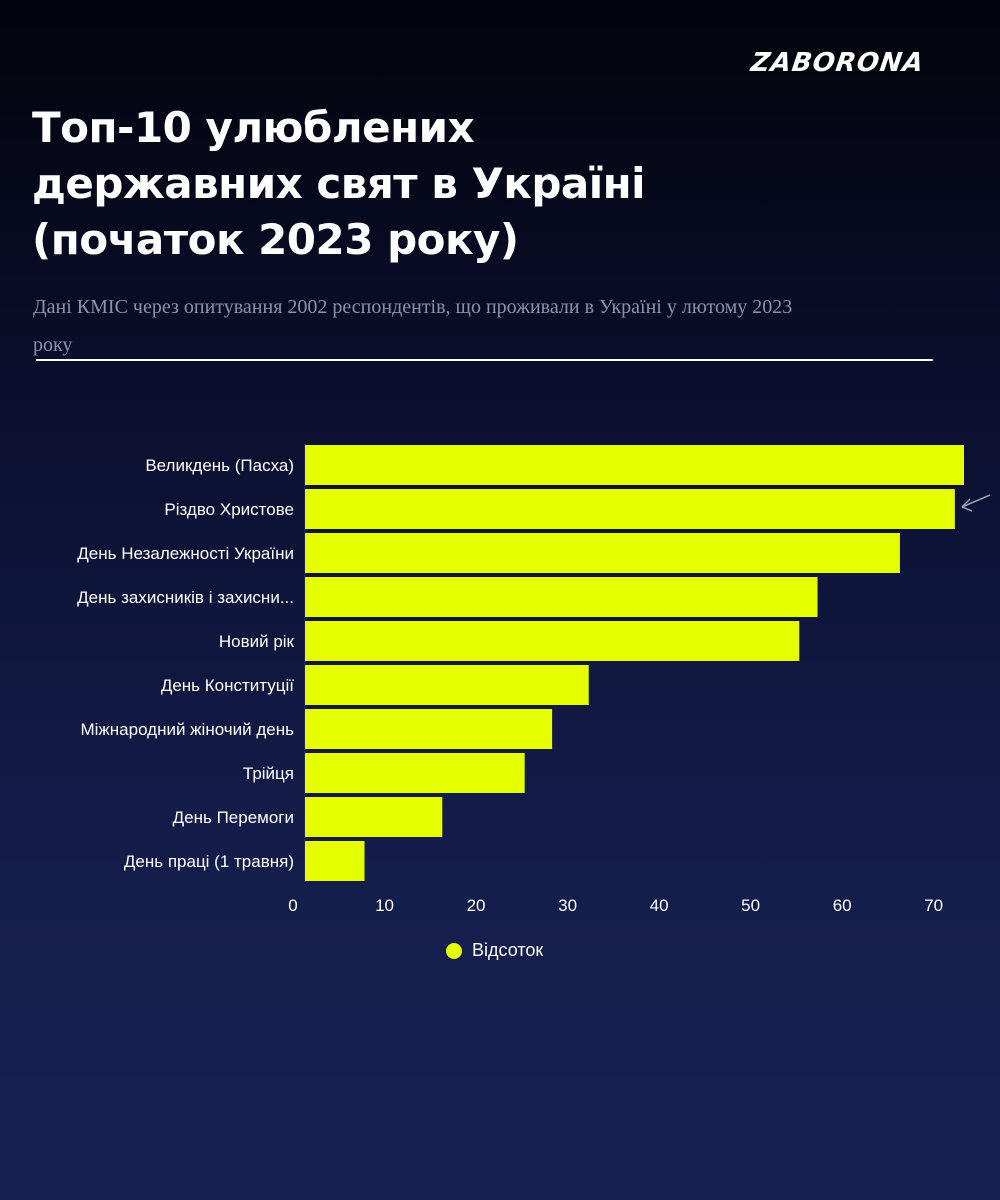 The height and width of the screenshot is (1200, 1000). What do you see at coordinates (219, 465) in the screenshot?
I see `category-label: Великдень (Пасха)` at bounding box center [219, 465].